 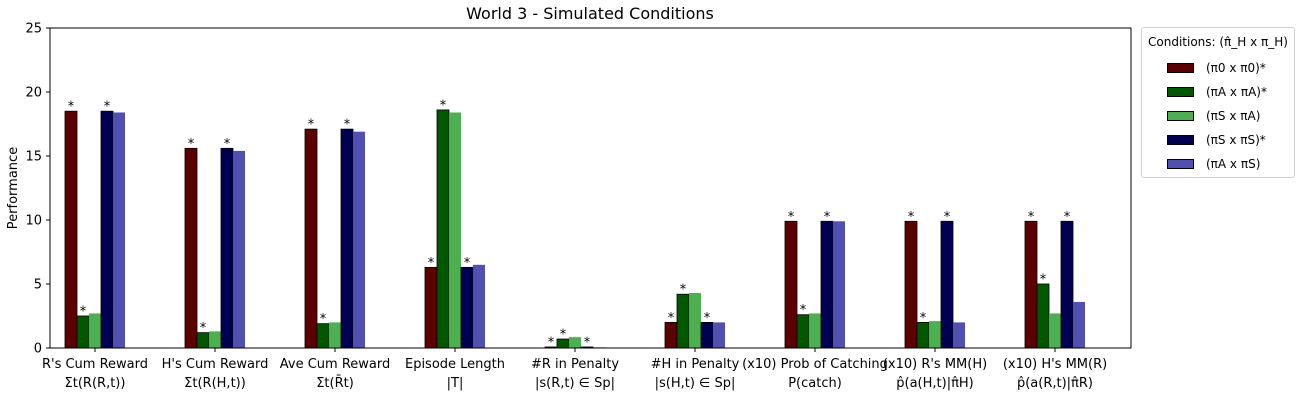 What do you see at coordinates (33, 29) in the screenshot?
I see `y-tick-label: 25` at bounding box center [33, 29].